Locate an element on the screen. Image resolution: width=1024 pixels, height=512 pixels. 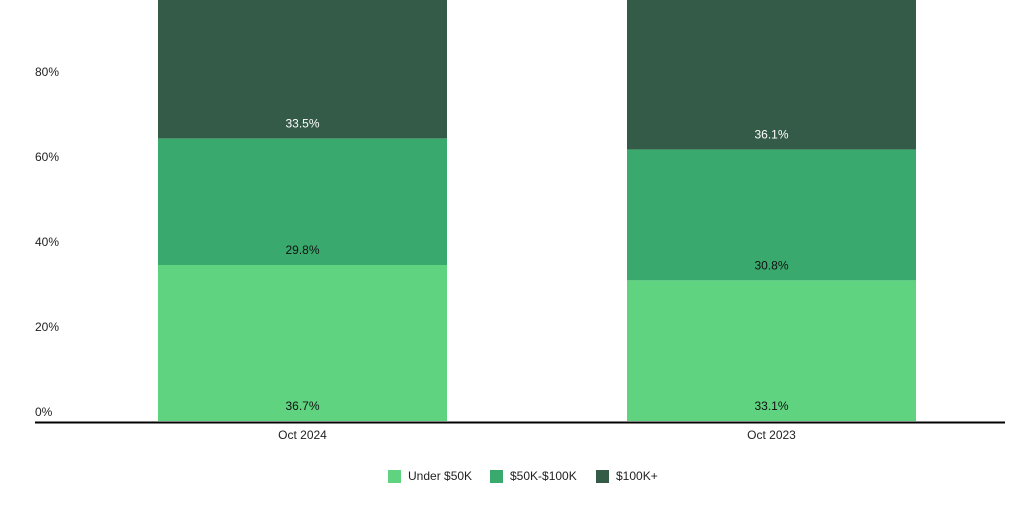
y-tick-label: 20% is located at coordinates (47, 327).